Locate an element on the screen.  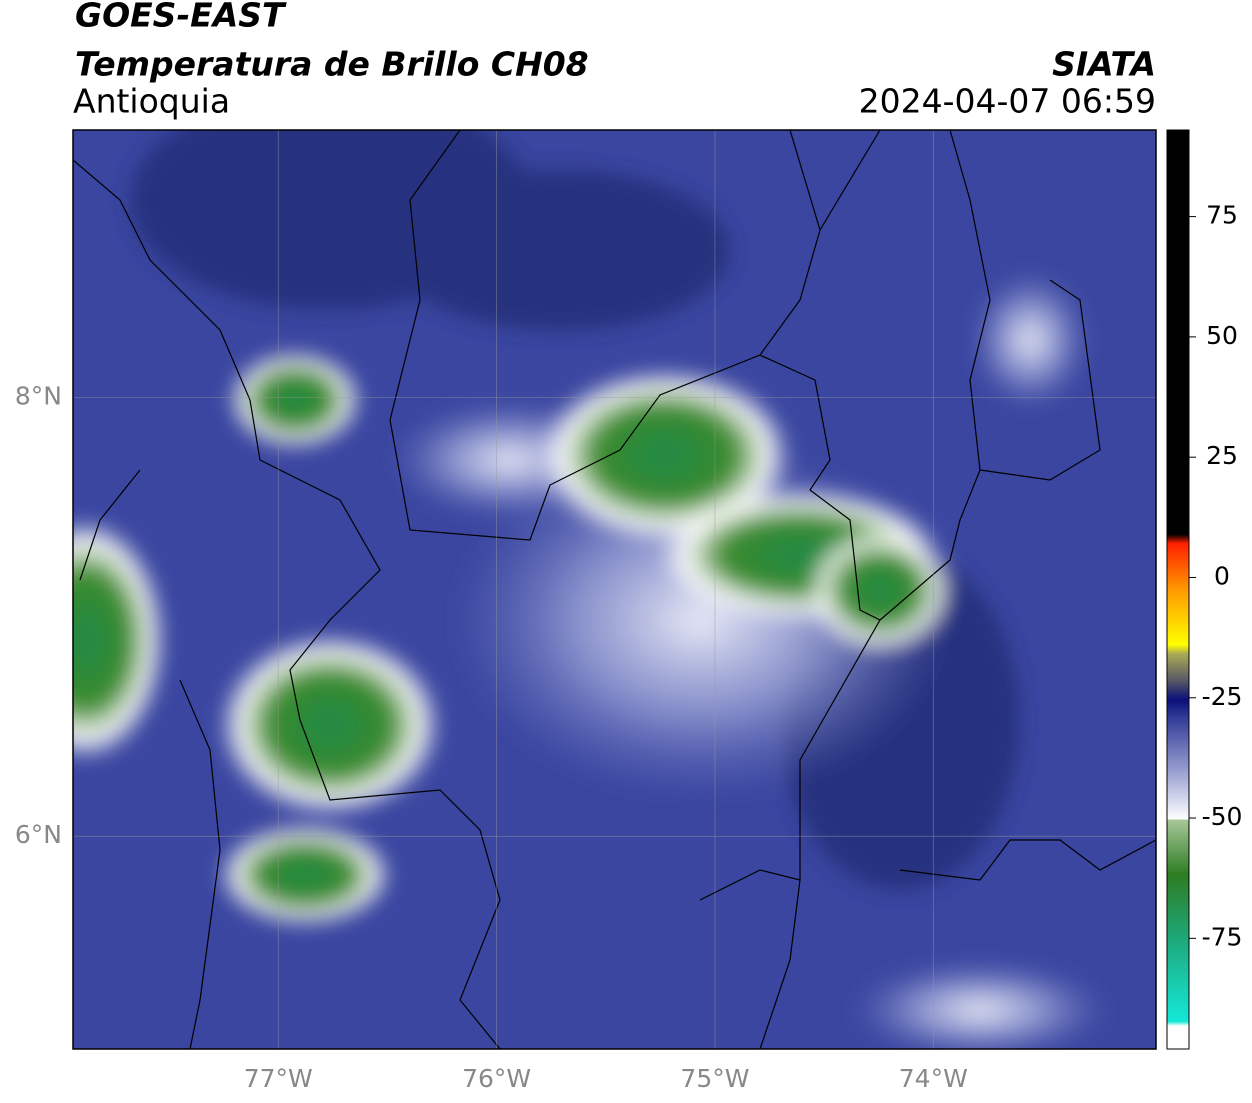
x-tick-label: 74°W is located at coordinates (933, 1078).